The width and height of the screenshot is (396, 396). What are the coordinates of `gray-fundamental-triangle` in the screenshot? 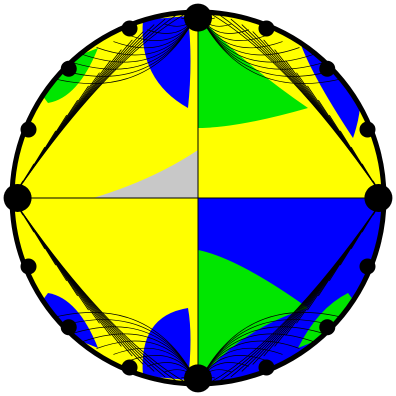 It's located at (145, 174).